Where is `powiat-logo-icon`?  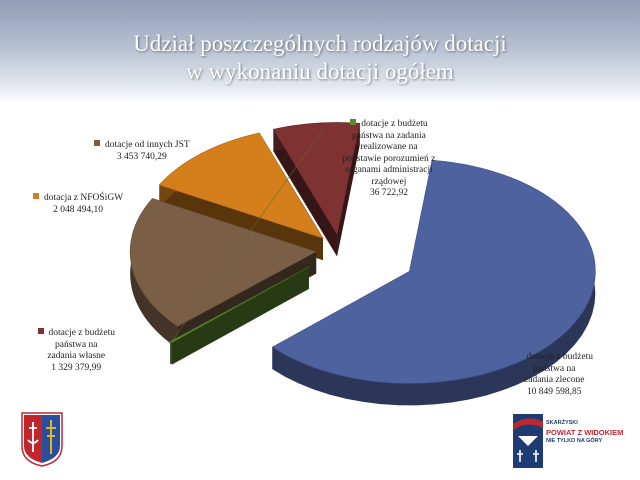
powiat-logo-icon is located at coordinates (528, 441).